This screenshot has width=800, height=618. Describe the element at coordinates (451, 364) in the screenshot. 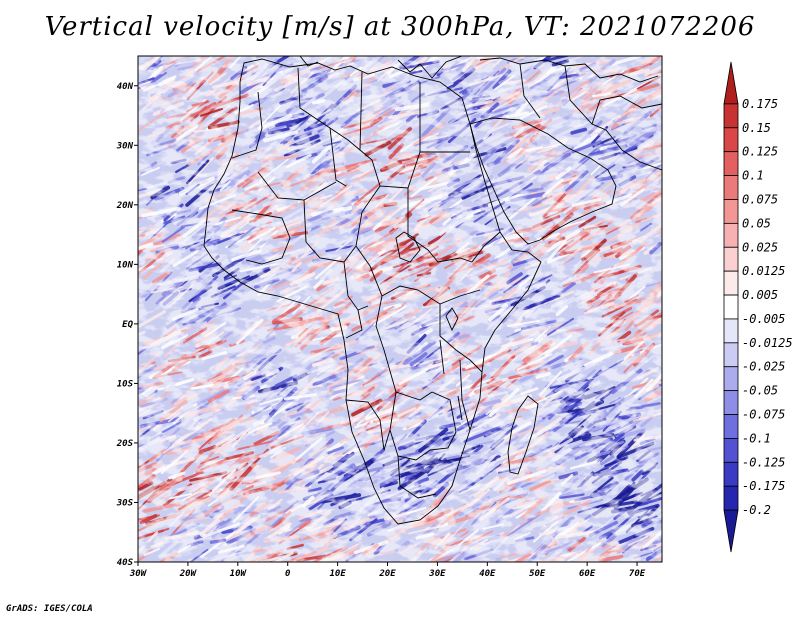

I see `great-lakes` at that location.